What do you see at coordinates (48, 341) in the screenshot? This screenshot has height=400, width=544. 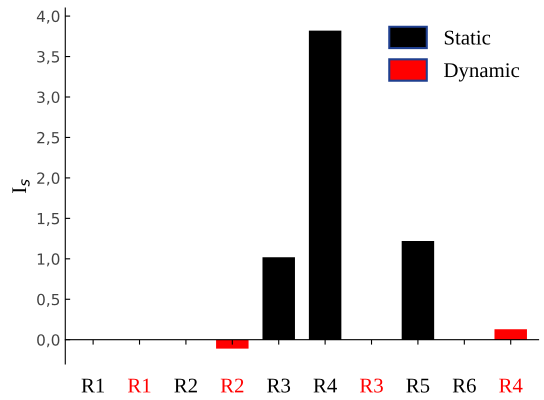 I see `y-tick-label: 0,0` at bounding box center [48, 341].